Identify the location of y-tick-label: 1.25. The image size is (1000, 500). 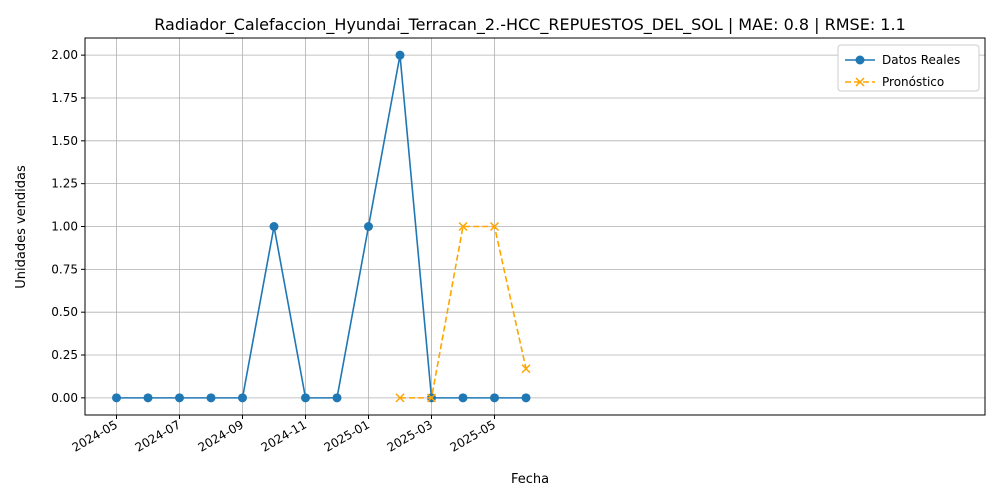
(64, 184).